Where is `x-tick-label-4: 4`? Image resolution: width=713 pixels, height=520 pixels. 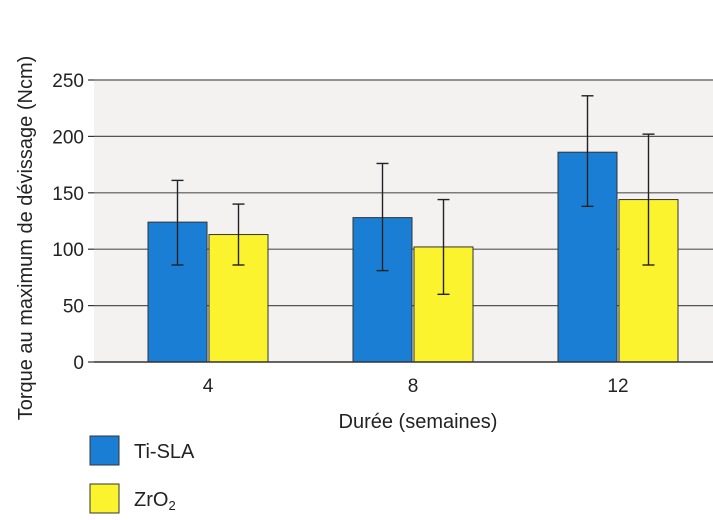
x-tick-label-4: 4 is located at coordinates (208, 386).